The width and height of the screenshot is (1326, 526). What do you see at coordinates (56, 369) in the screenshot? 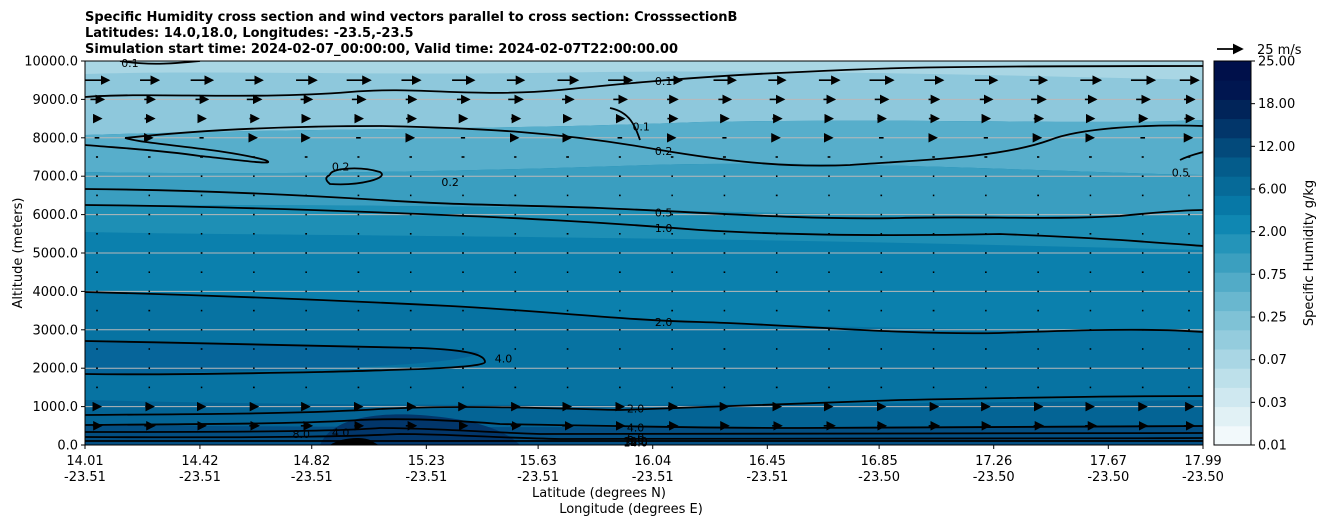
I see `y-tick-label: 2000.0` at bounding box center [56, 369].